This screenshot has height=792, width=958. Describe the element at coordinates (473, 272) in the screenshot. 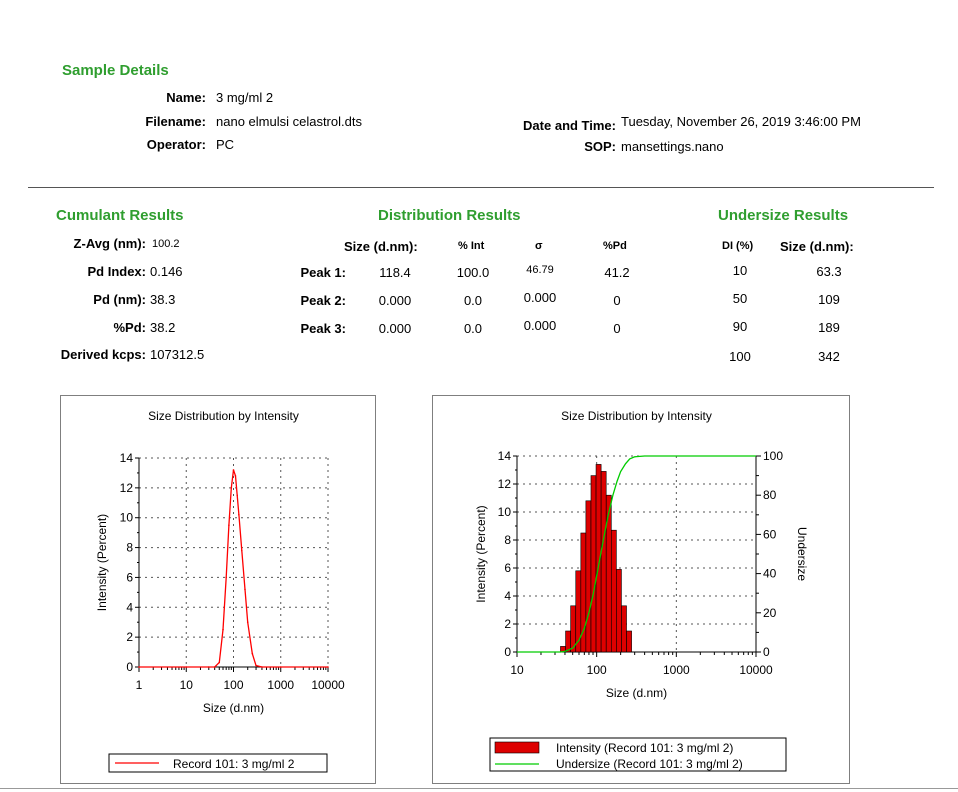

I see `peak1-int: 100.0` at that location.